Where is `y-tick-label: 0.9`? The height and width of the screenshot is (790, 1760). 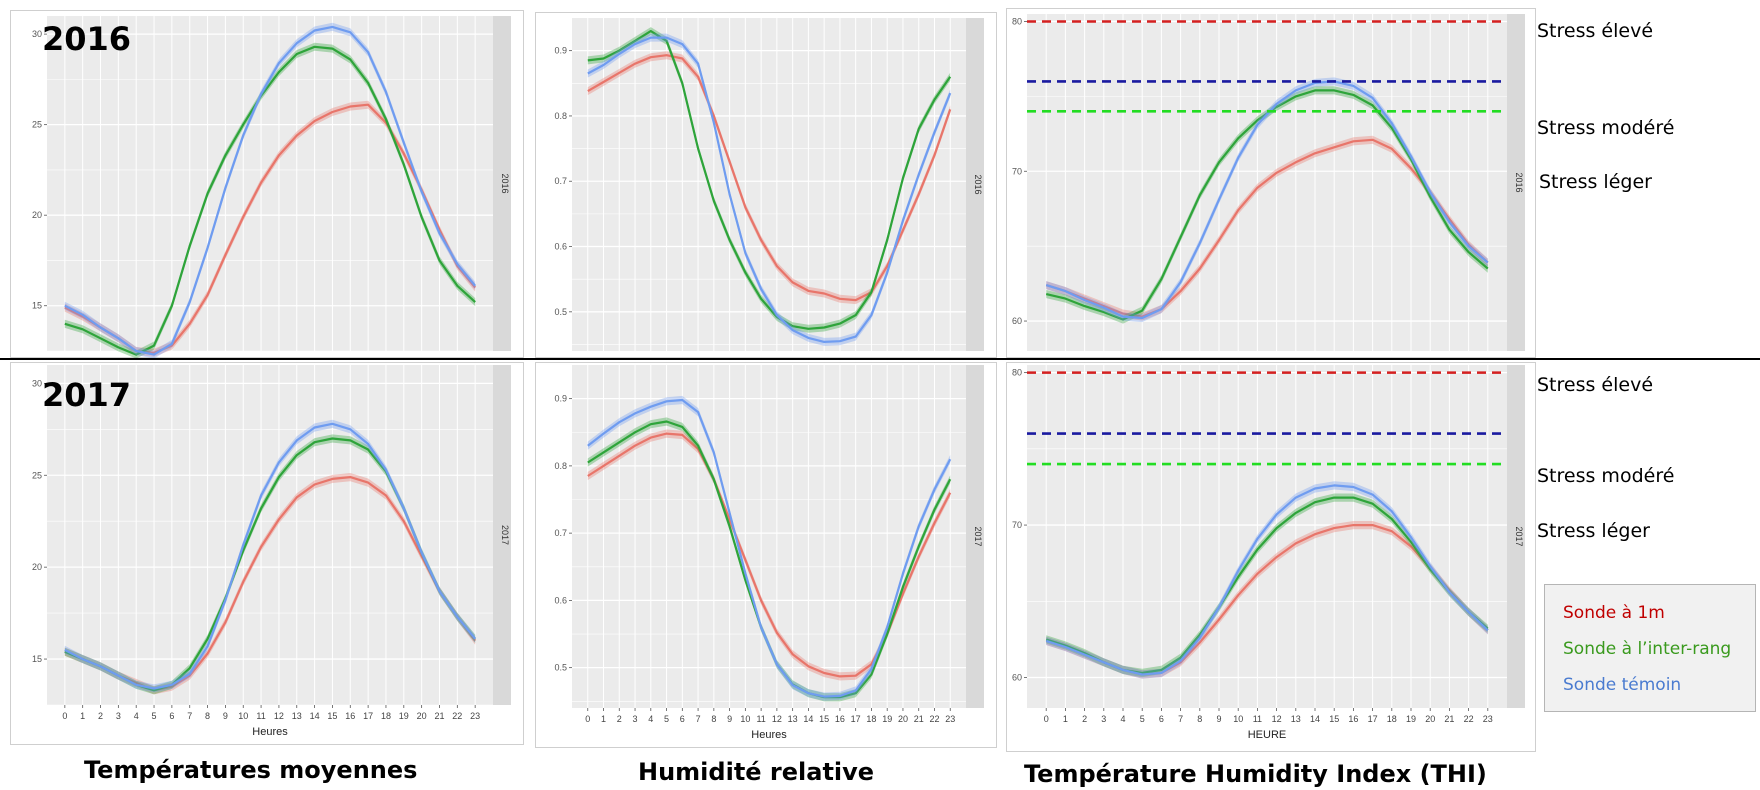 y-tick-label: 0.9 is located at coordinates (560, 399).